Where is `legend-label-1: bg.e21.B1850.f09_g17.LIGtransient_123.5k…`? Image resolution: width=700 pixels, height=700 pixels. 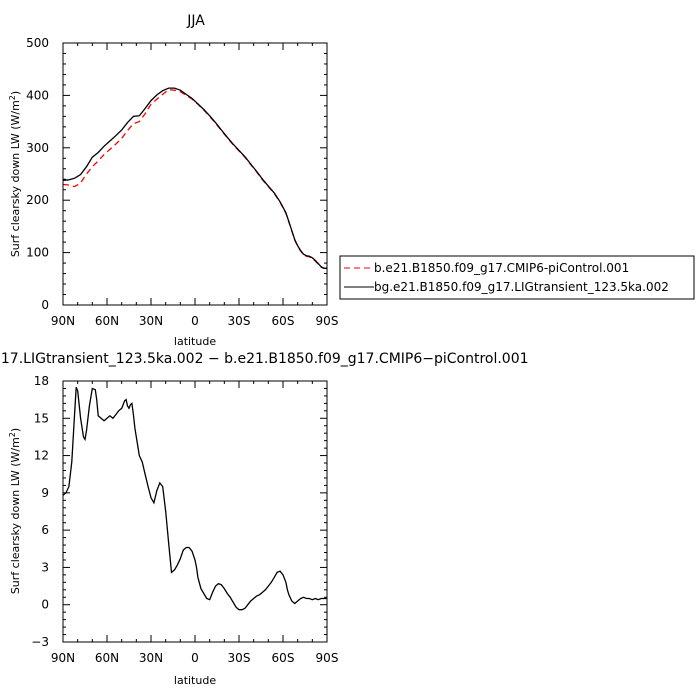 legend-label-1: bg.e21.B1850.f09_g17.LIGtransient_123.5k… is located at coordinates (521, 287).